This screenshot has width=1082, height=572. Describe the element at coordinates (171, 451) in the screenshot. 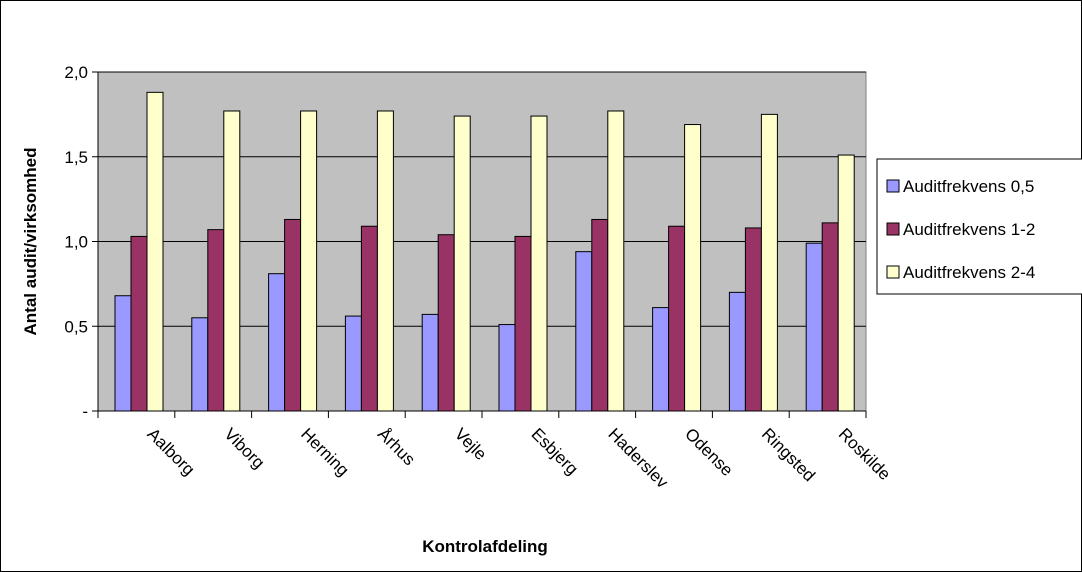

I see `x-tick-label: Aalborg` at that location.